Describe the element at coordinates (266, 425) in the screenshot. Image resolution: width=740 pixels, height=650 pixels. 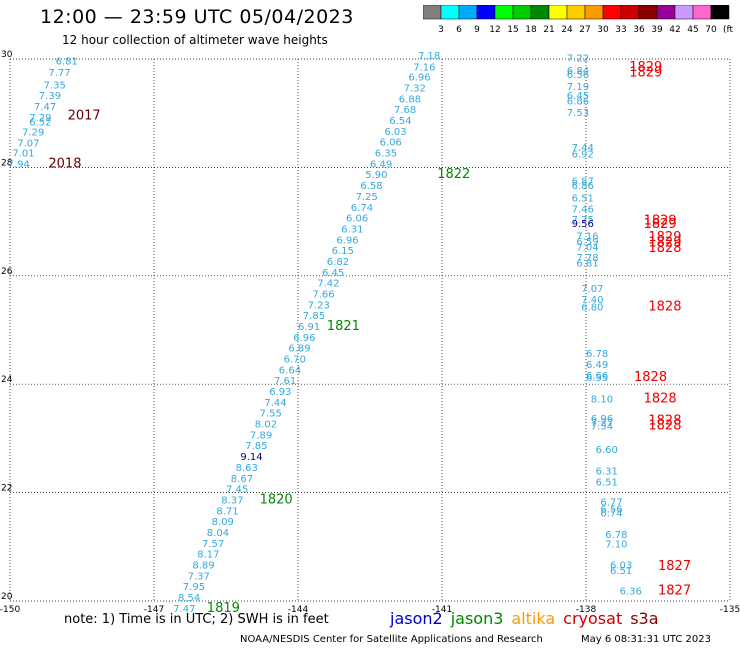
I see `wave-height-label: 8.02` at that location.